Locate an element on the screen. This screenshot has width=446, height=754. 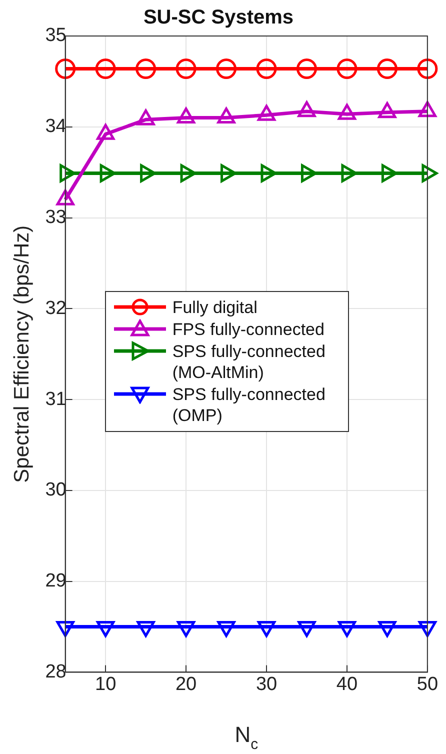
y-tick-label: 30 is located at coordinates (55, 490).